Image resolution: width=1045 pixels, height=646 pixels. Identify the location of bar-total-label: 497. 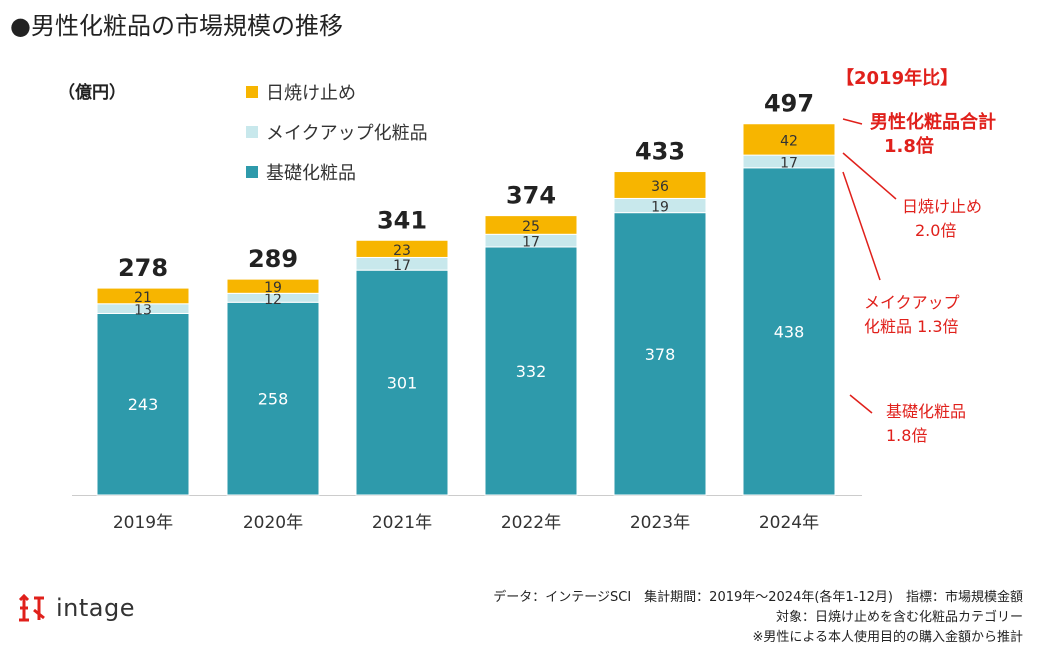
(789, 104).